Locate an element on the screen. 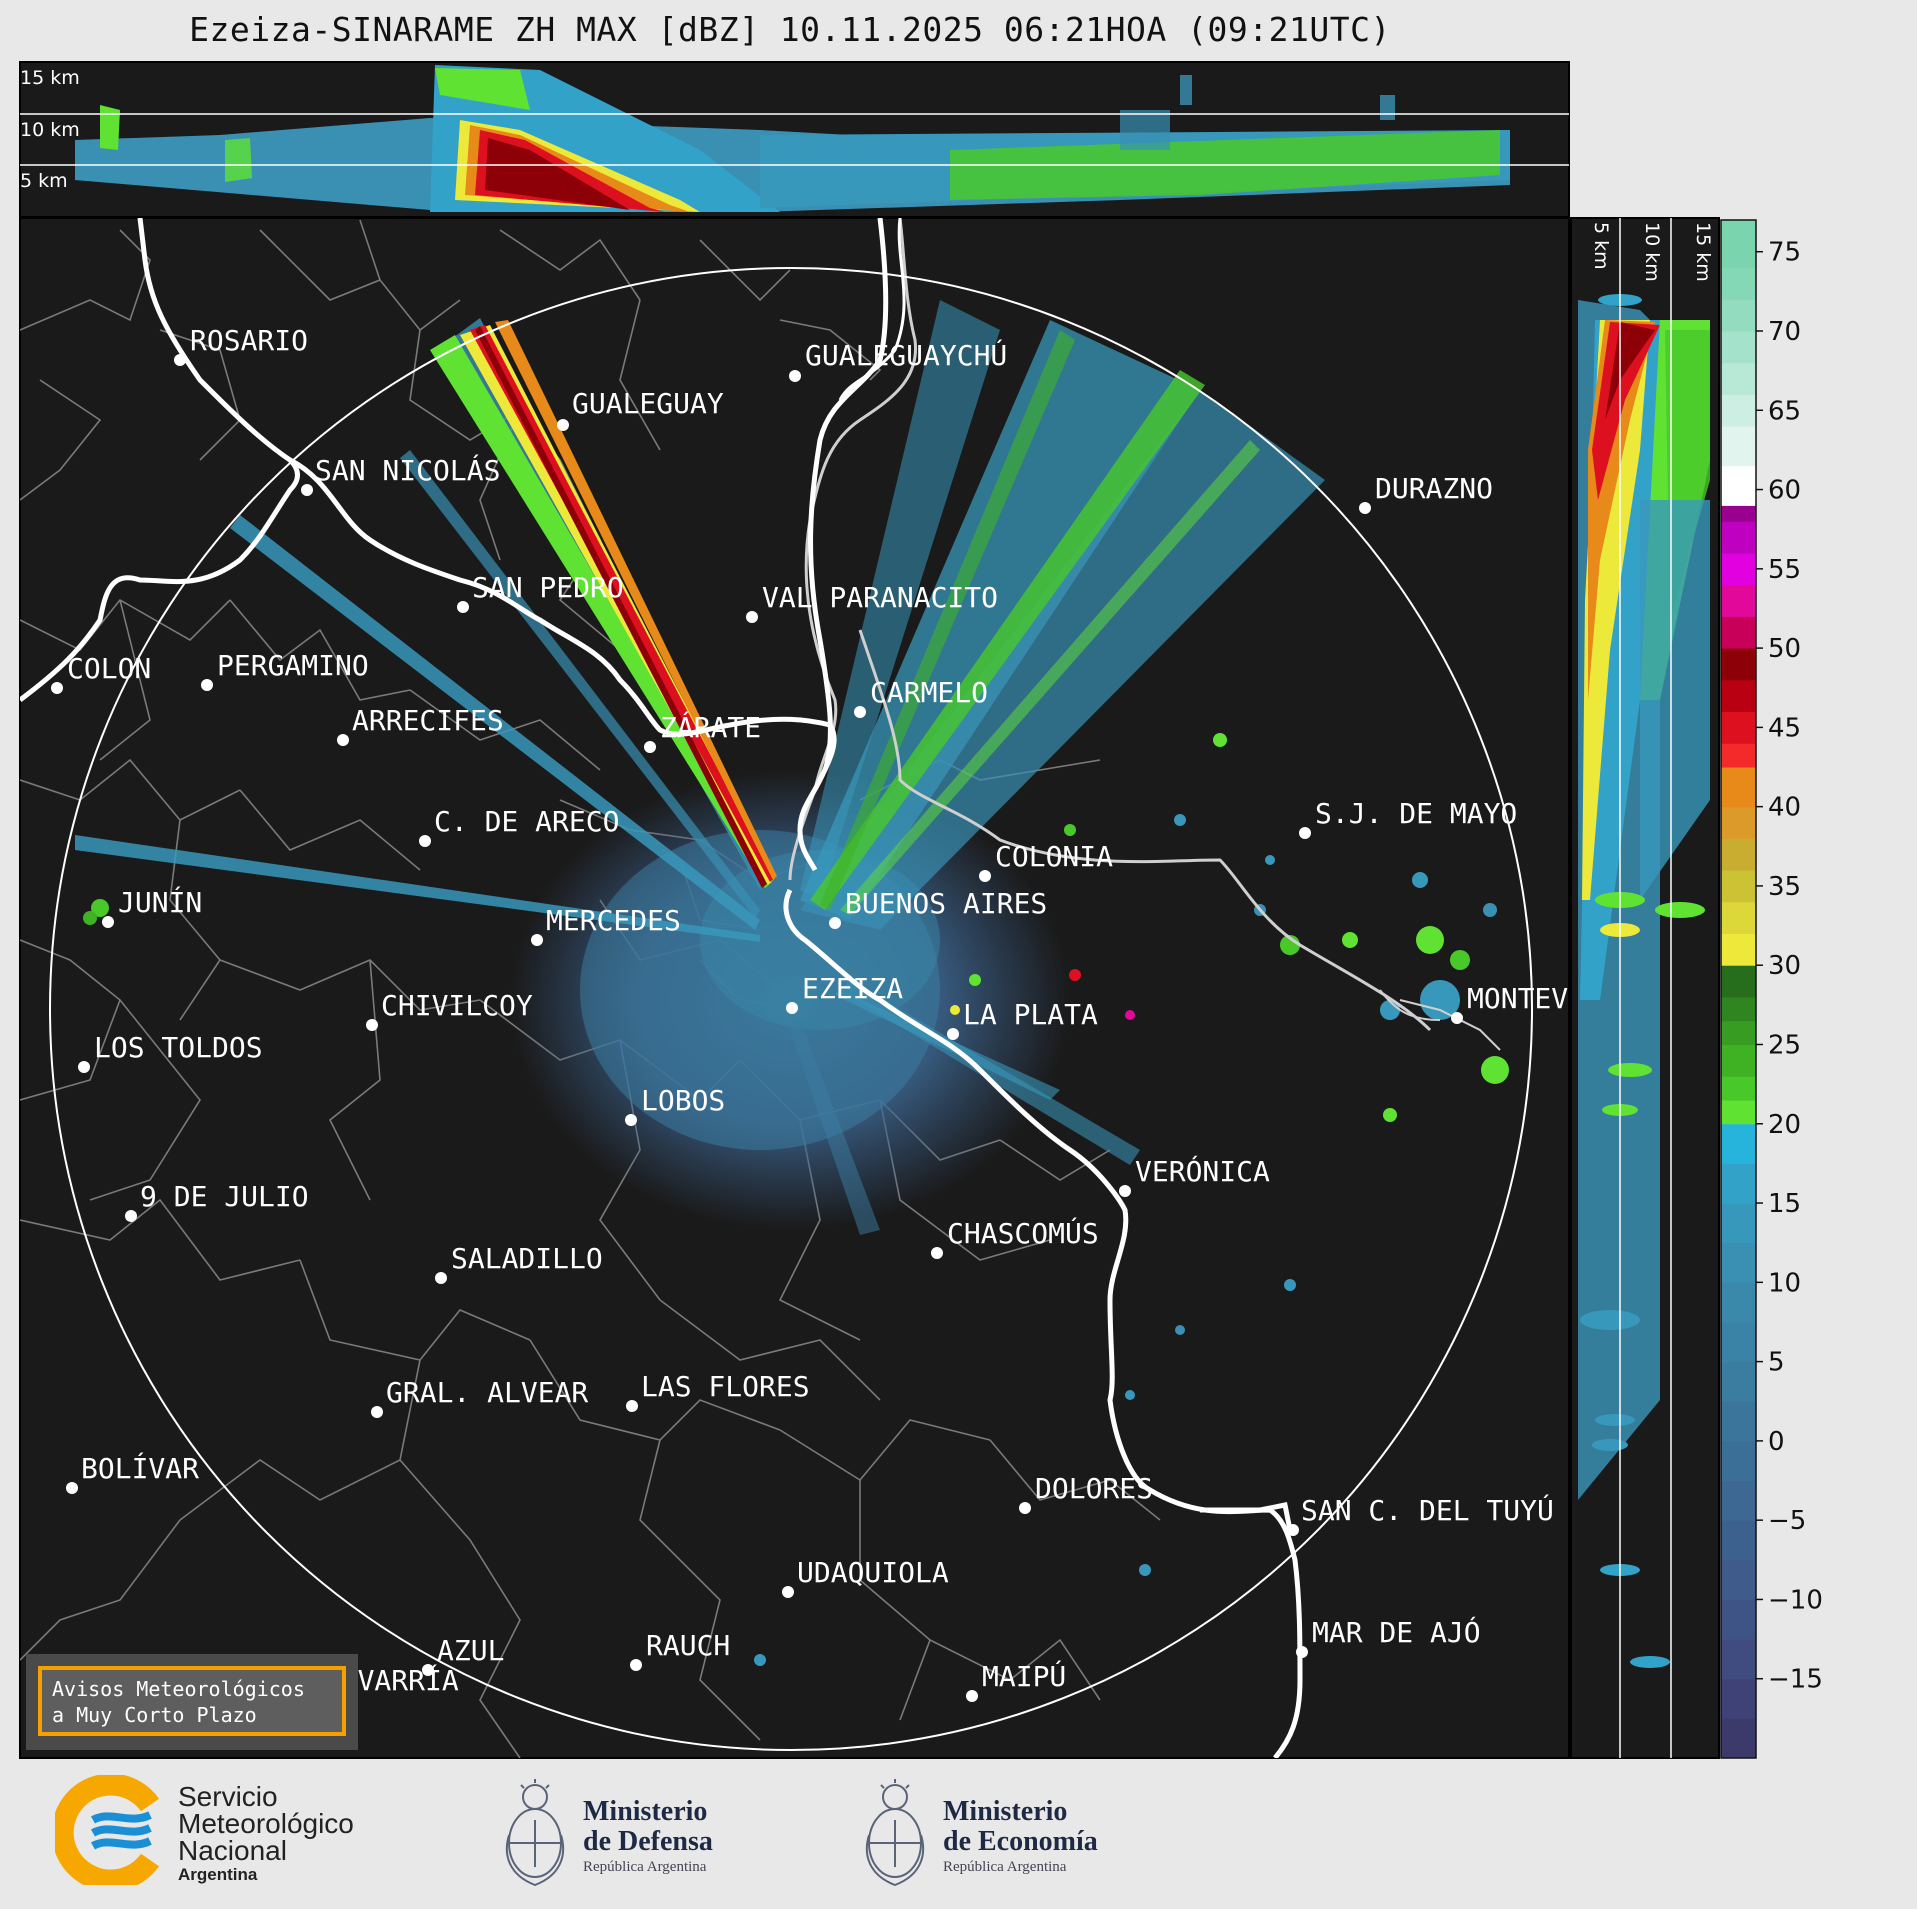 Image resolution: width=1917 pixels, height=1909 pixels. side-height-profile: 5 km 10 km 15 km is located at coordinates (1645, 988).